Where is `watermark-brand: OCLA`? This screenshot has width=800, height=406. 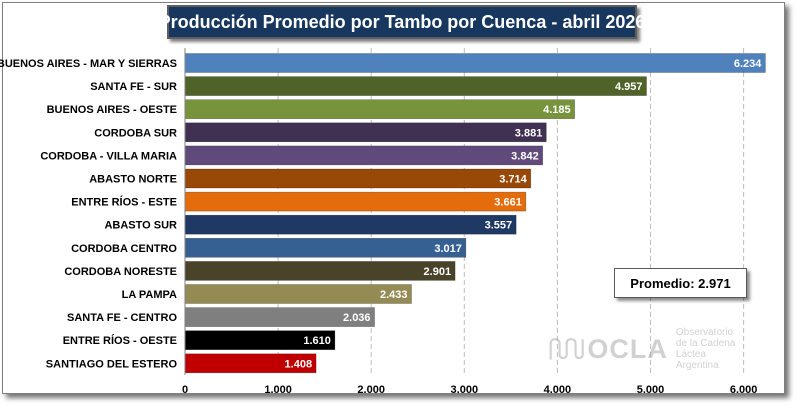 watermark-brand: OCLA is located at coordinates (627, 348).